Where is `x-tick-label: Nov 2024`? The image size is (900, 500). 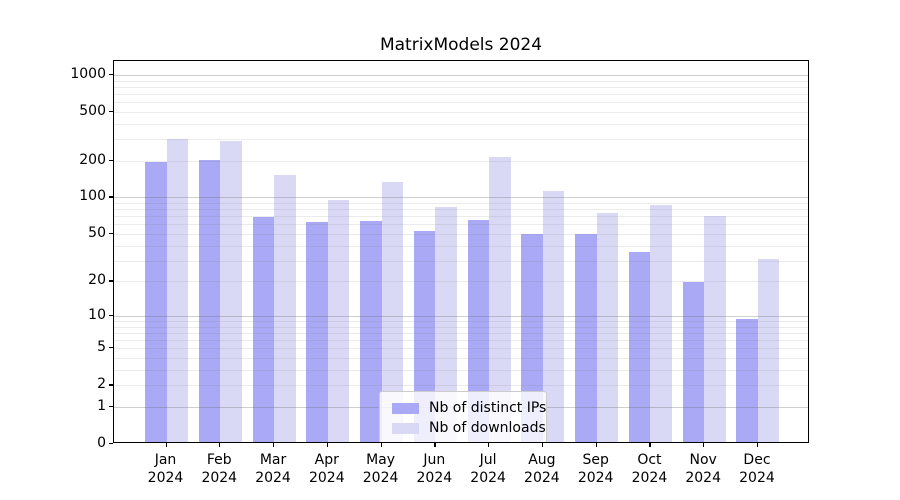 x-tick-label: Nov 2024 is located at coordinates (703, 469).